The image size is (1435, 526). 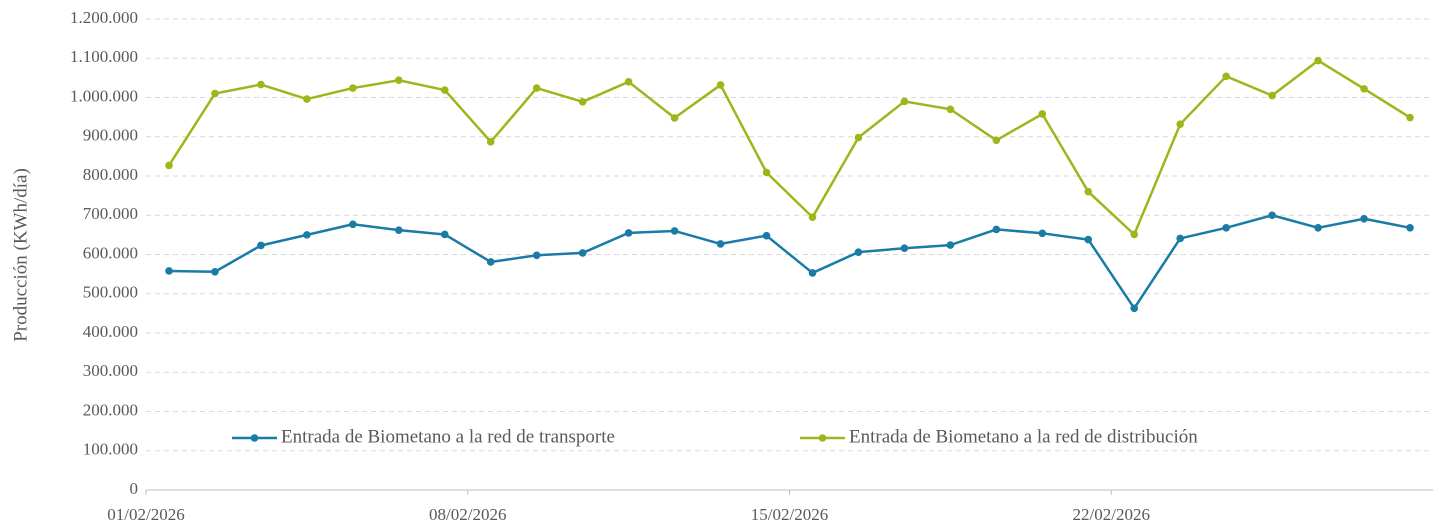 I want to click on y-tick-label: 1.100.000, so click(x=104, y=56).